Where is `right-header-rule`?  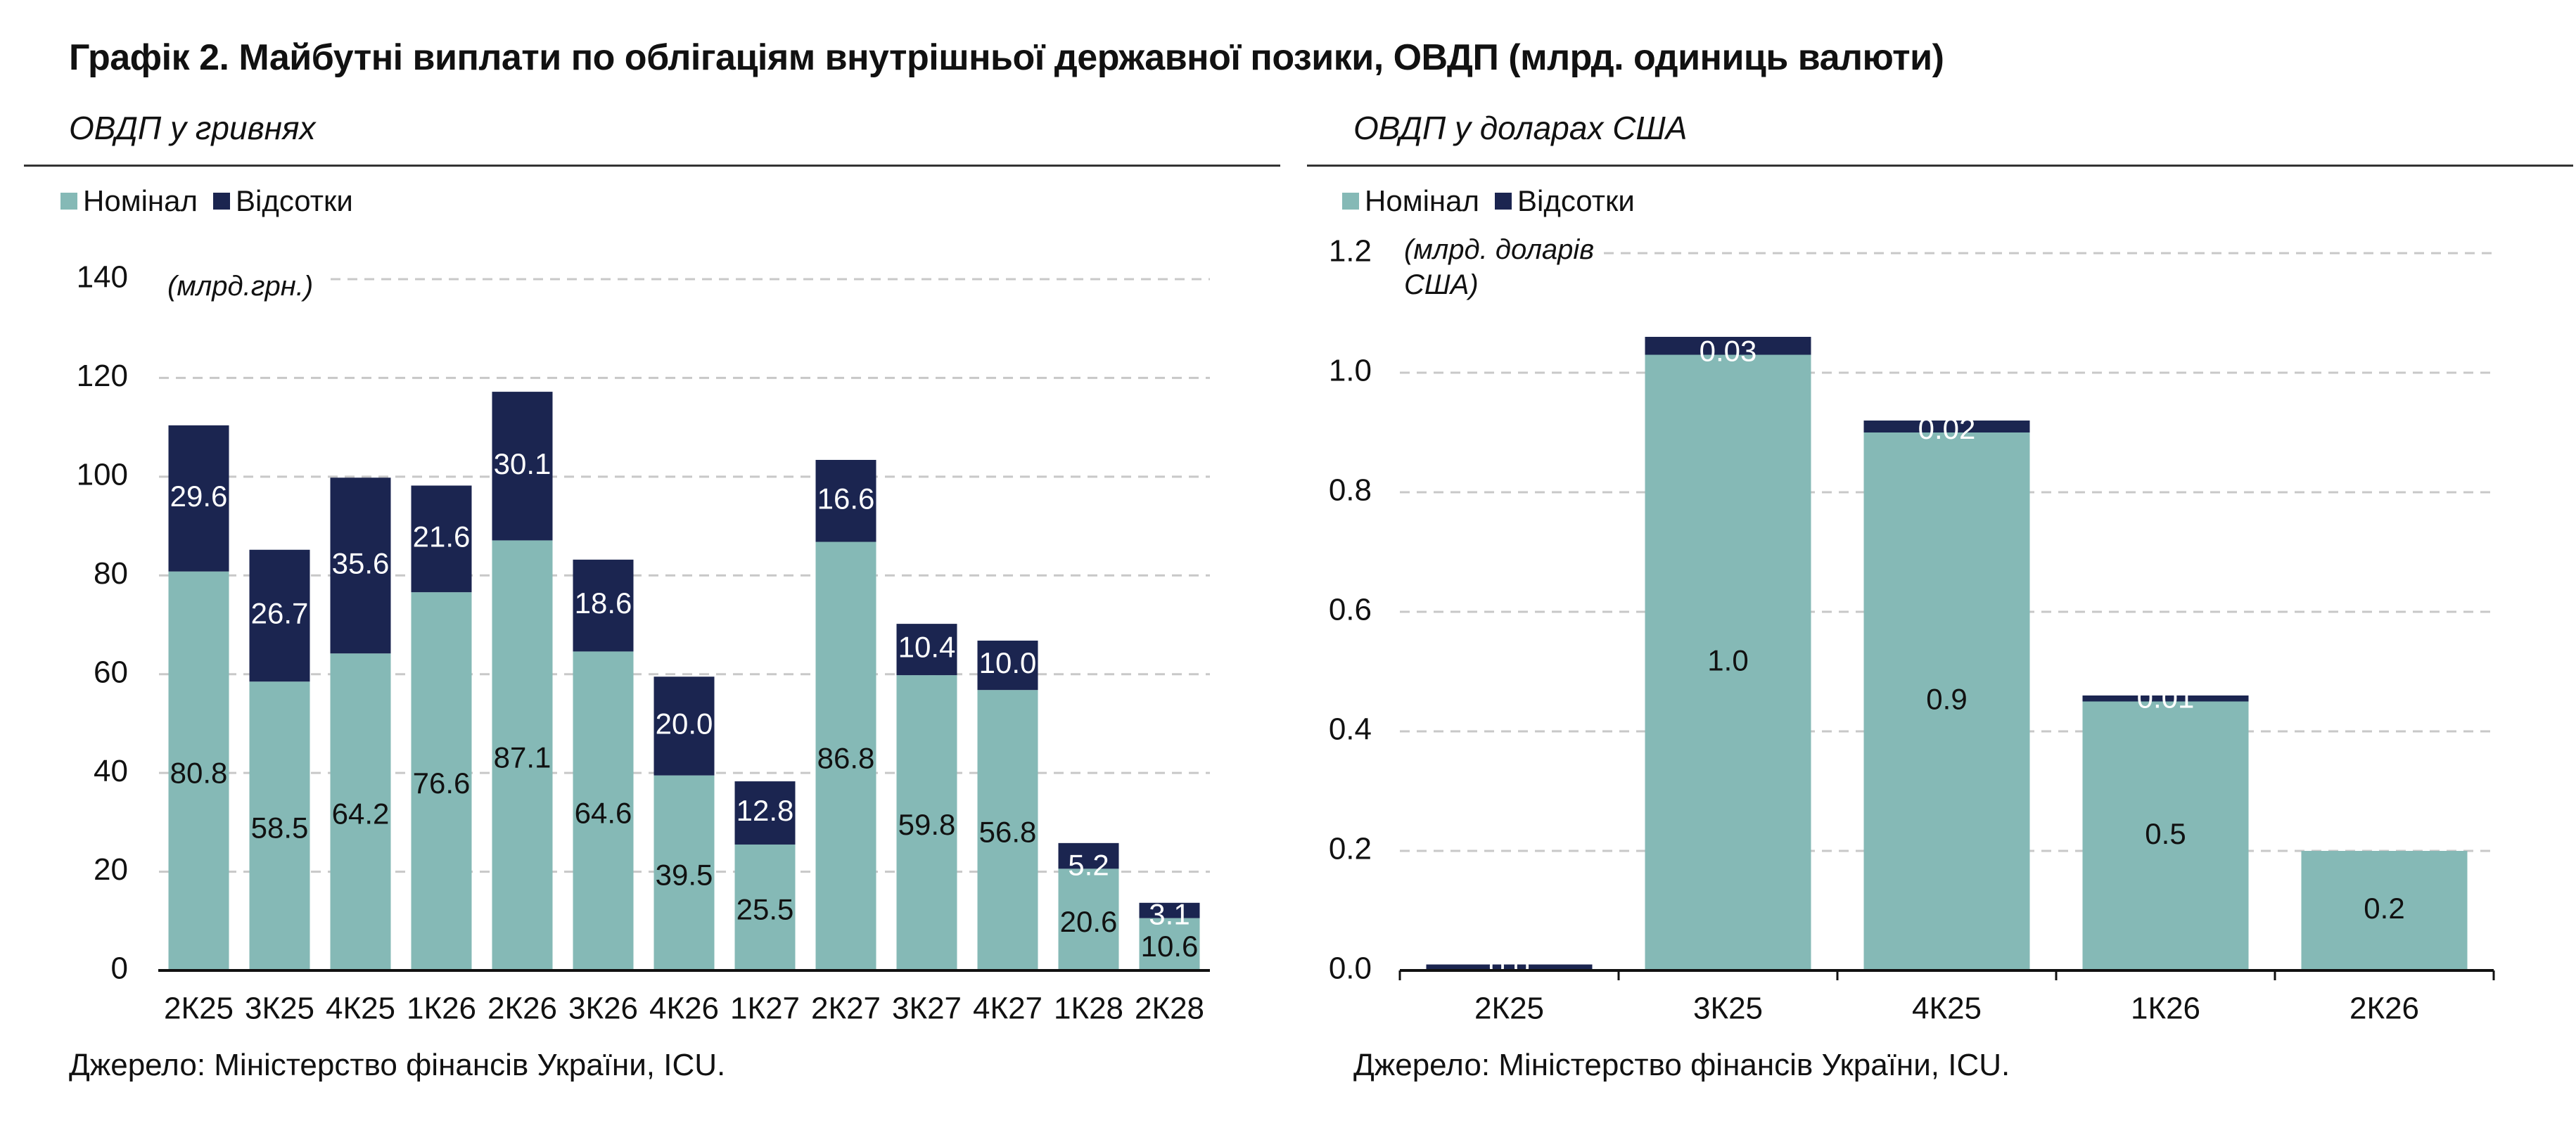 right-header-rule is located at coordinates (1940, 166).